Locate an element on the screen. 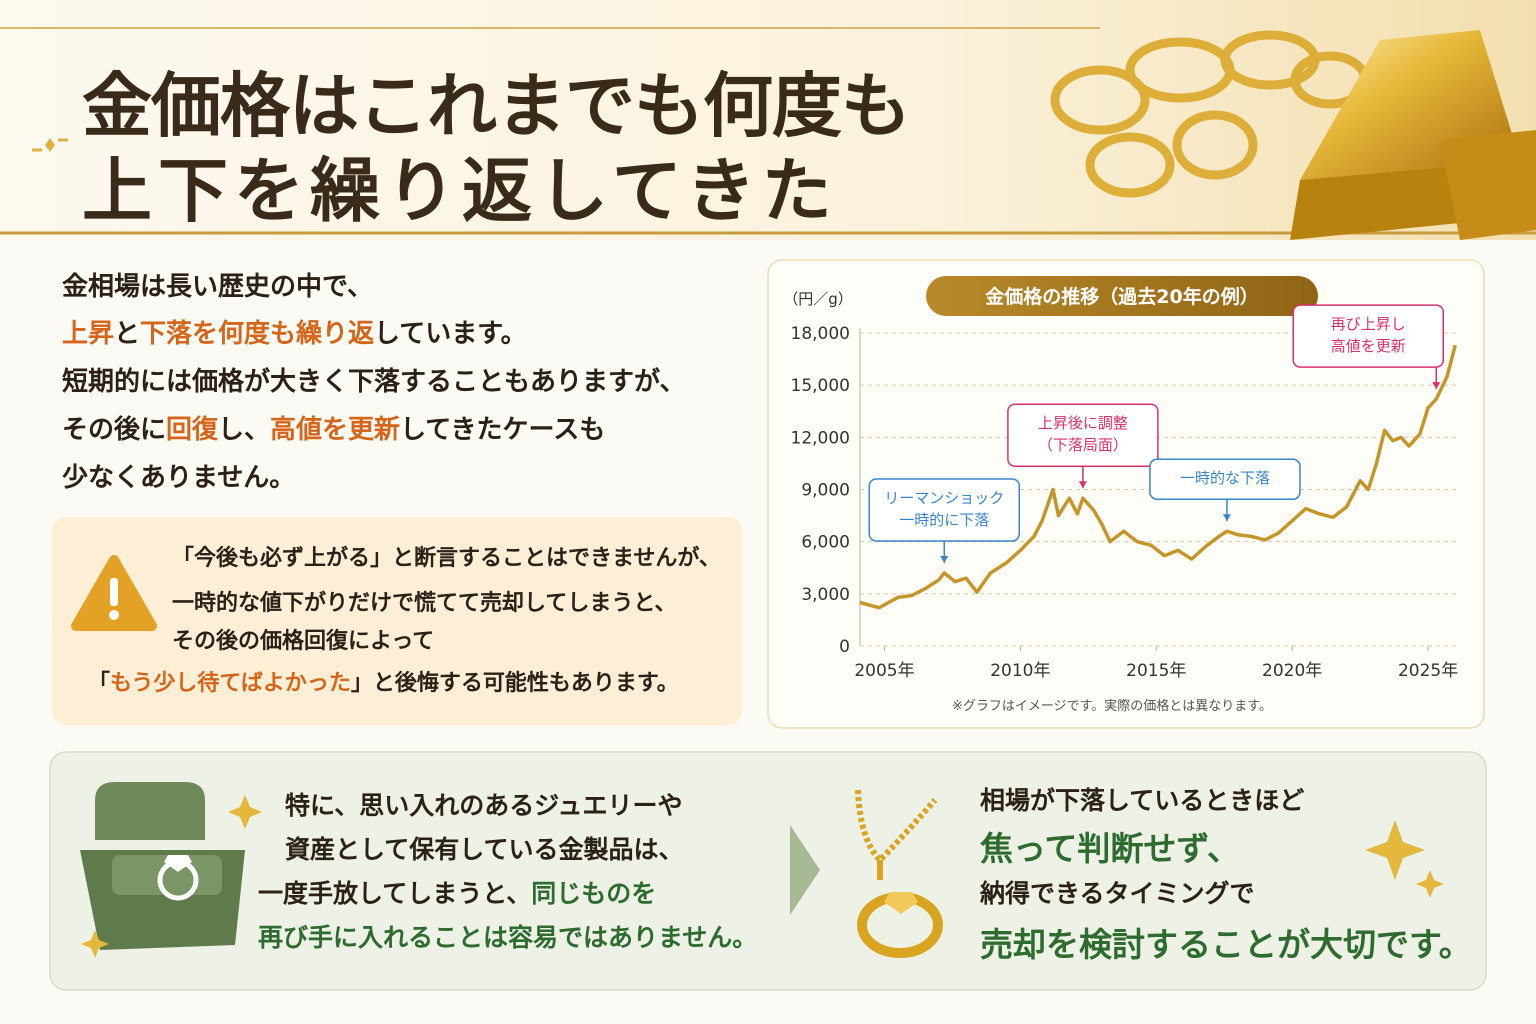 The image size is (1536, 1024). text-line: その後に回復し、高値を更新してきたケースも is located at coordinates (333, 427).